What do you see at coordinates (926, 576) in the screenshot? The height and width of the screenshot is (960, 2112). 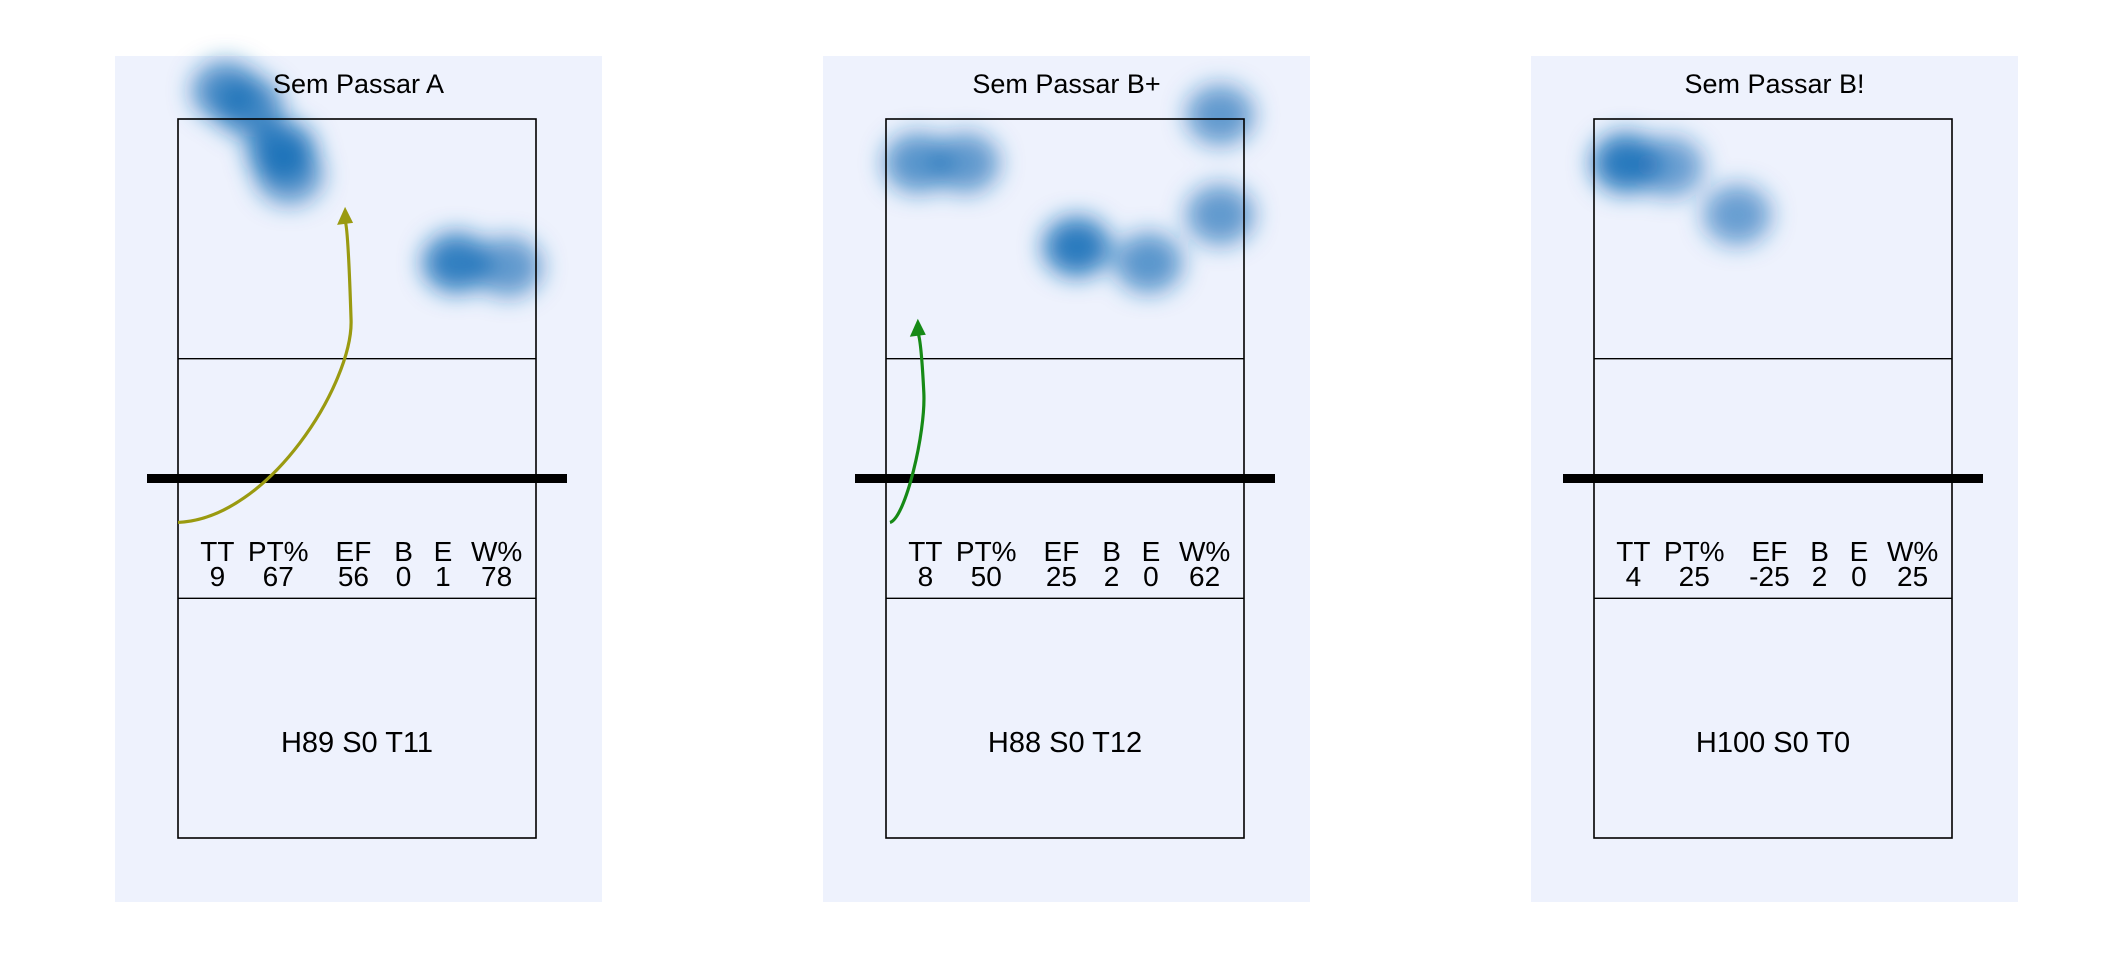 I see `stat-value: 8` at bounding box center [926, 576].